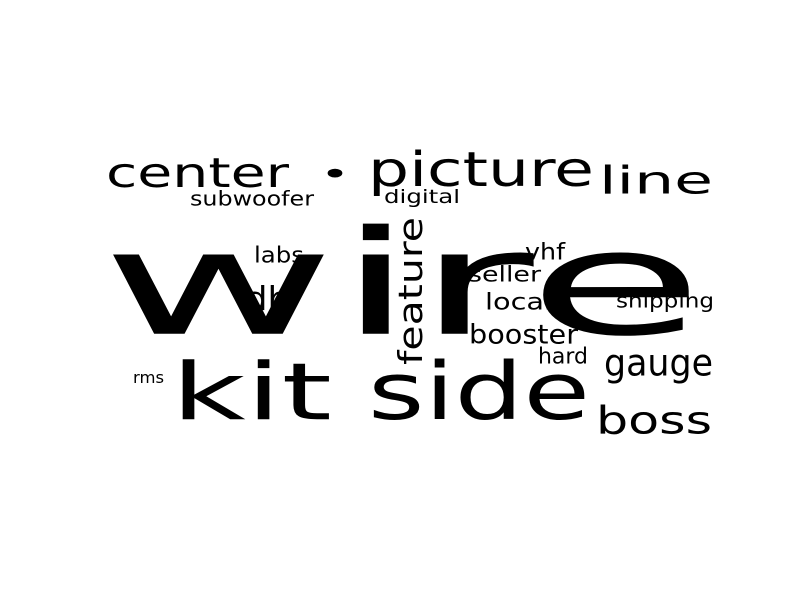  What do you see at coordinates (656, 180) in the screenshot?
I see `word-line: line` at bounding box center [656, 180].